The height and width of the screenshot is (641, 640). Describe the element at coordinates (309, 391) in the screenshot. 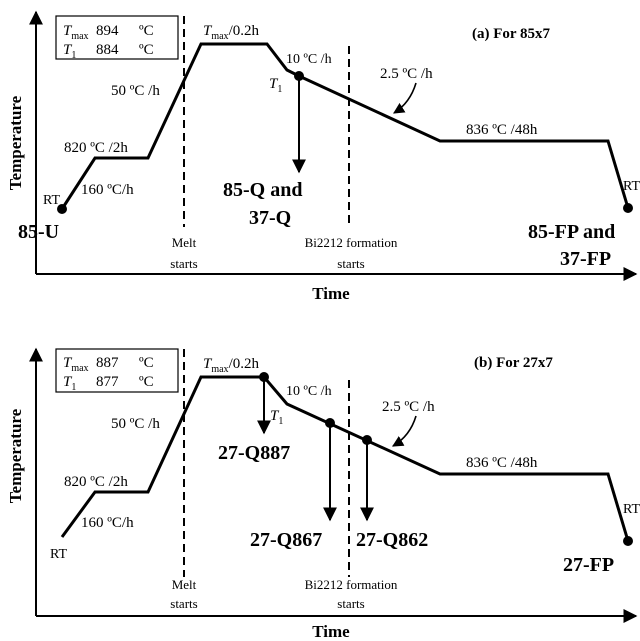

I see `ramp-10-label-b: 10 ºC /h` at that location.